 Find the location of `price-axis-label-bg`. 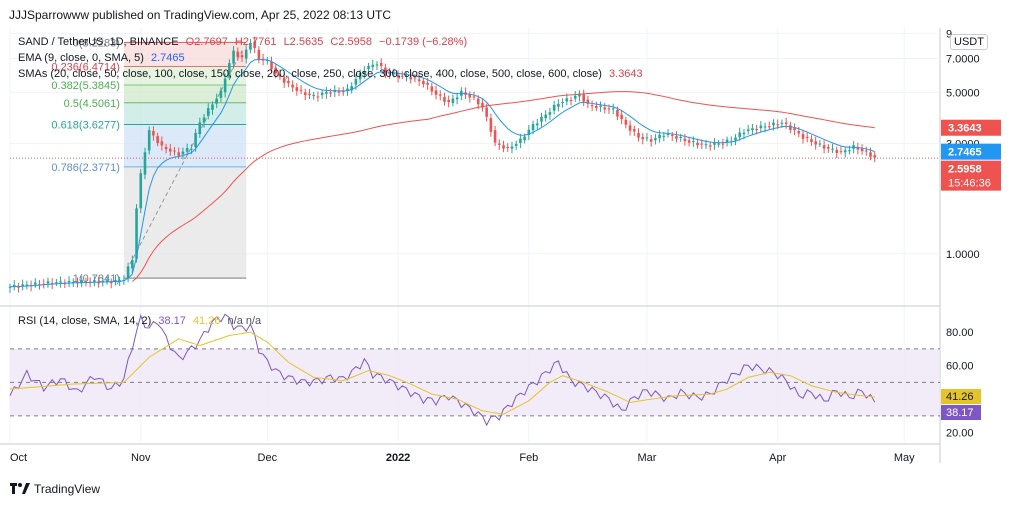

price-axis-label-bg is located at coordinates (971, 151).